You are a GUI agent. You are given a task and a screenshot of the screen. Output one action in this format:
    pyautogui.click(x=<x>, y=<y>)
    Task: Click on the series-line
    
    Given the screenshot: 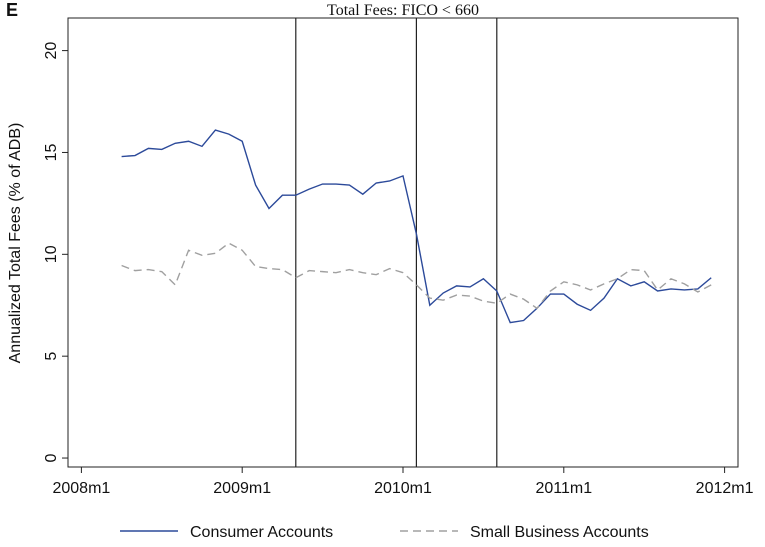 What is the action you would take?
    pyautogui.click(x=416, y=276)
    